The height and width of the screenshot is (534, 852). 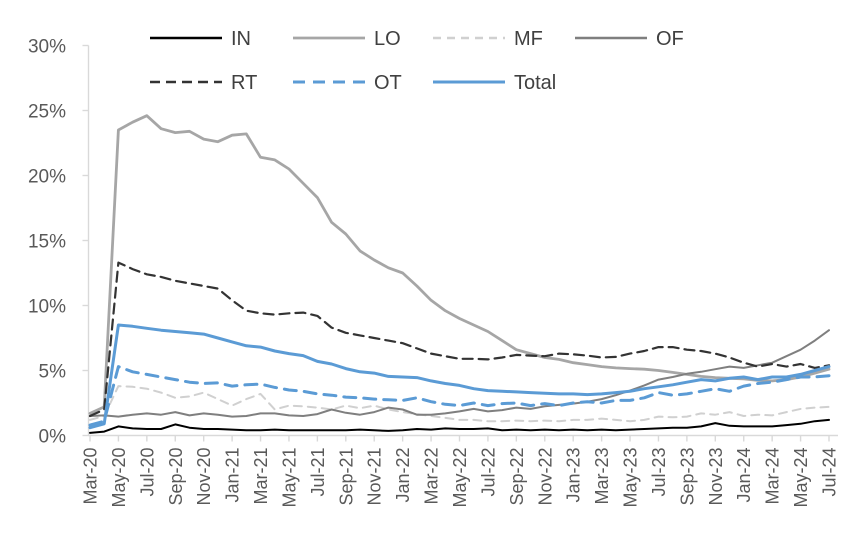 What do you see at coordinates (830, 472) in the screenshot?
I see `x-axis-label: Jul-24` at bounding box center [830, 472].